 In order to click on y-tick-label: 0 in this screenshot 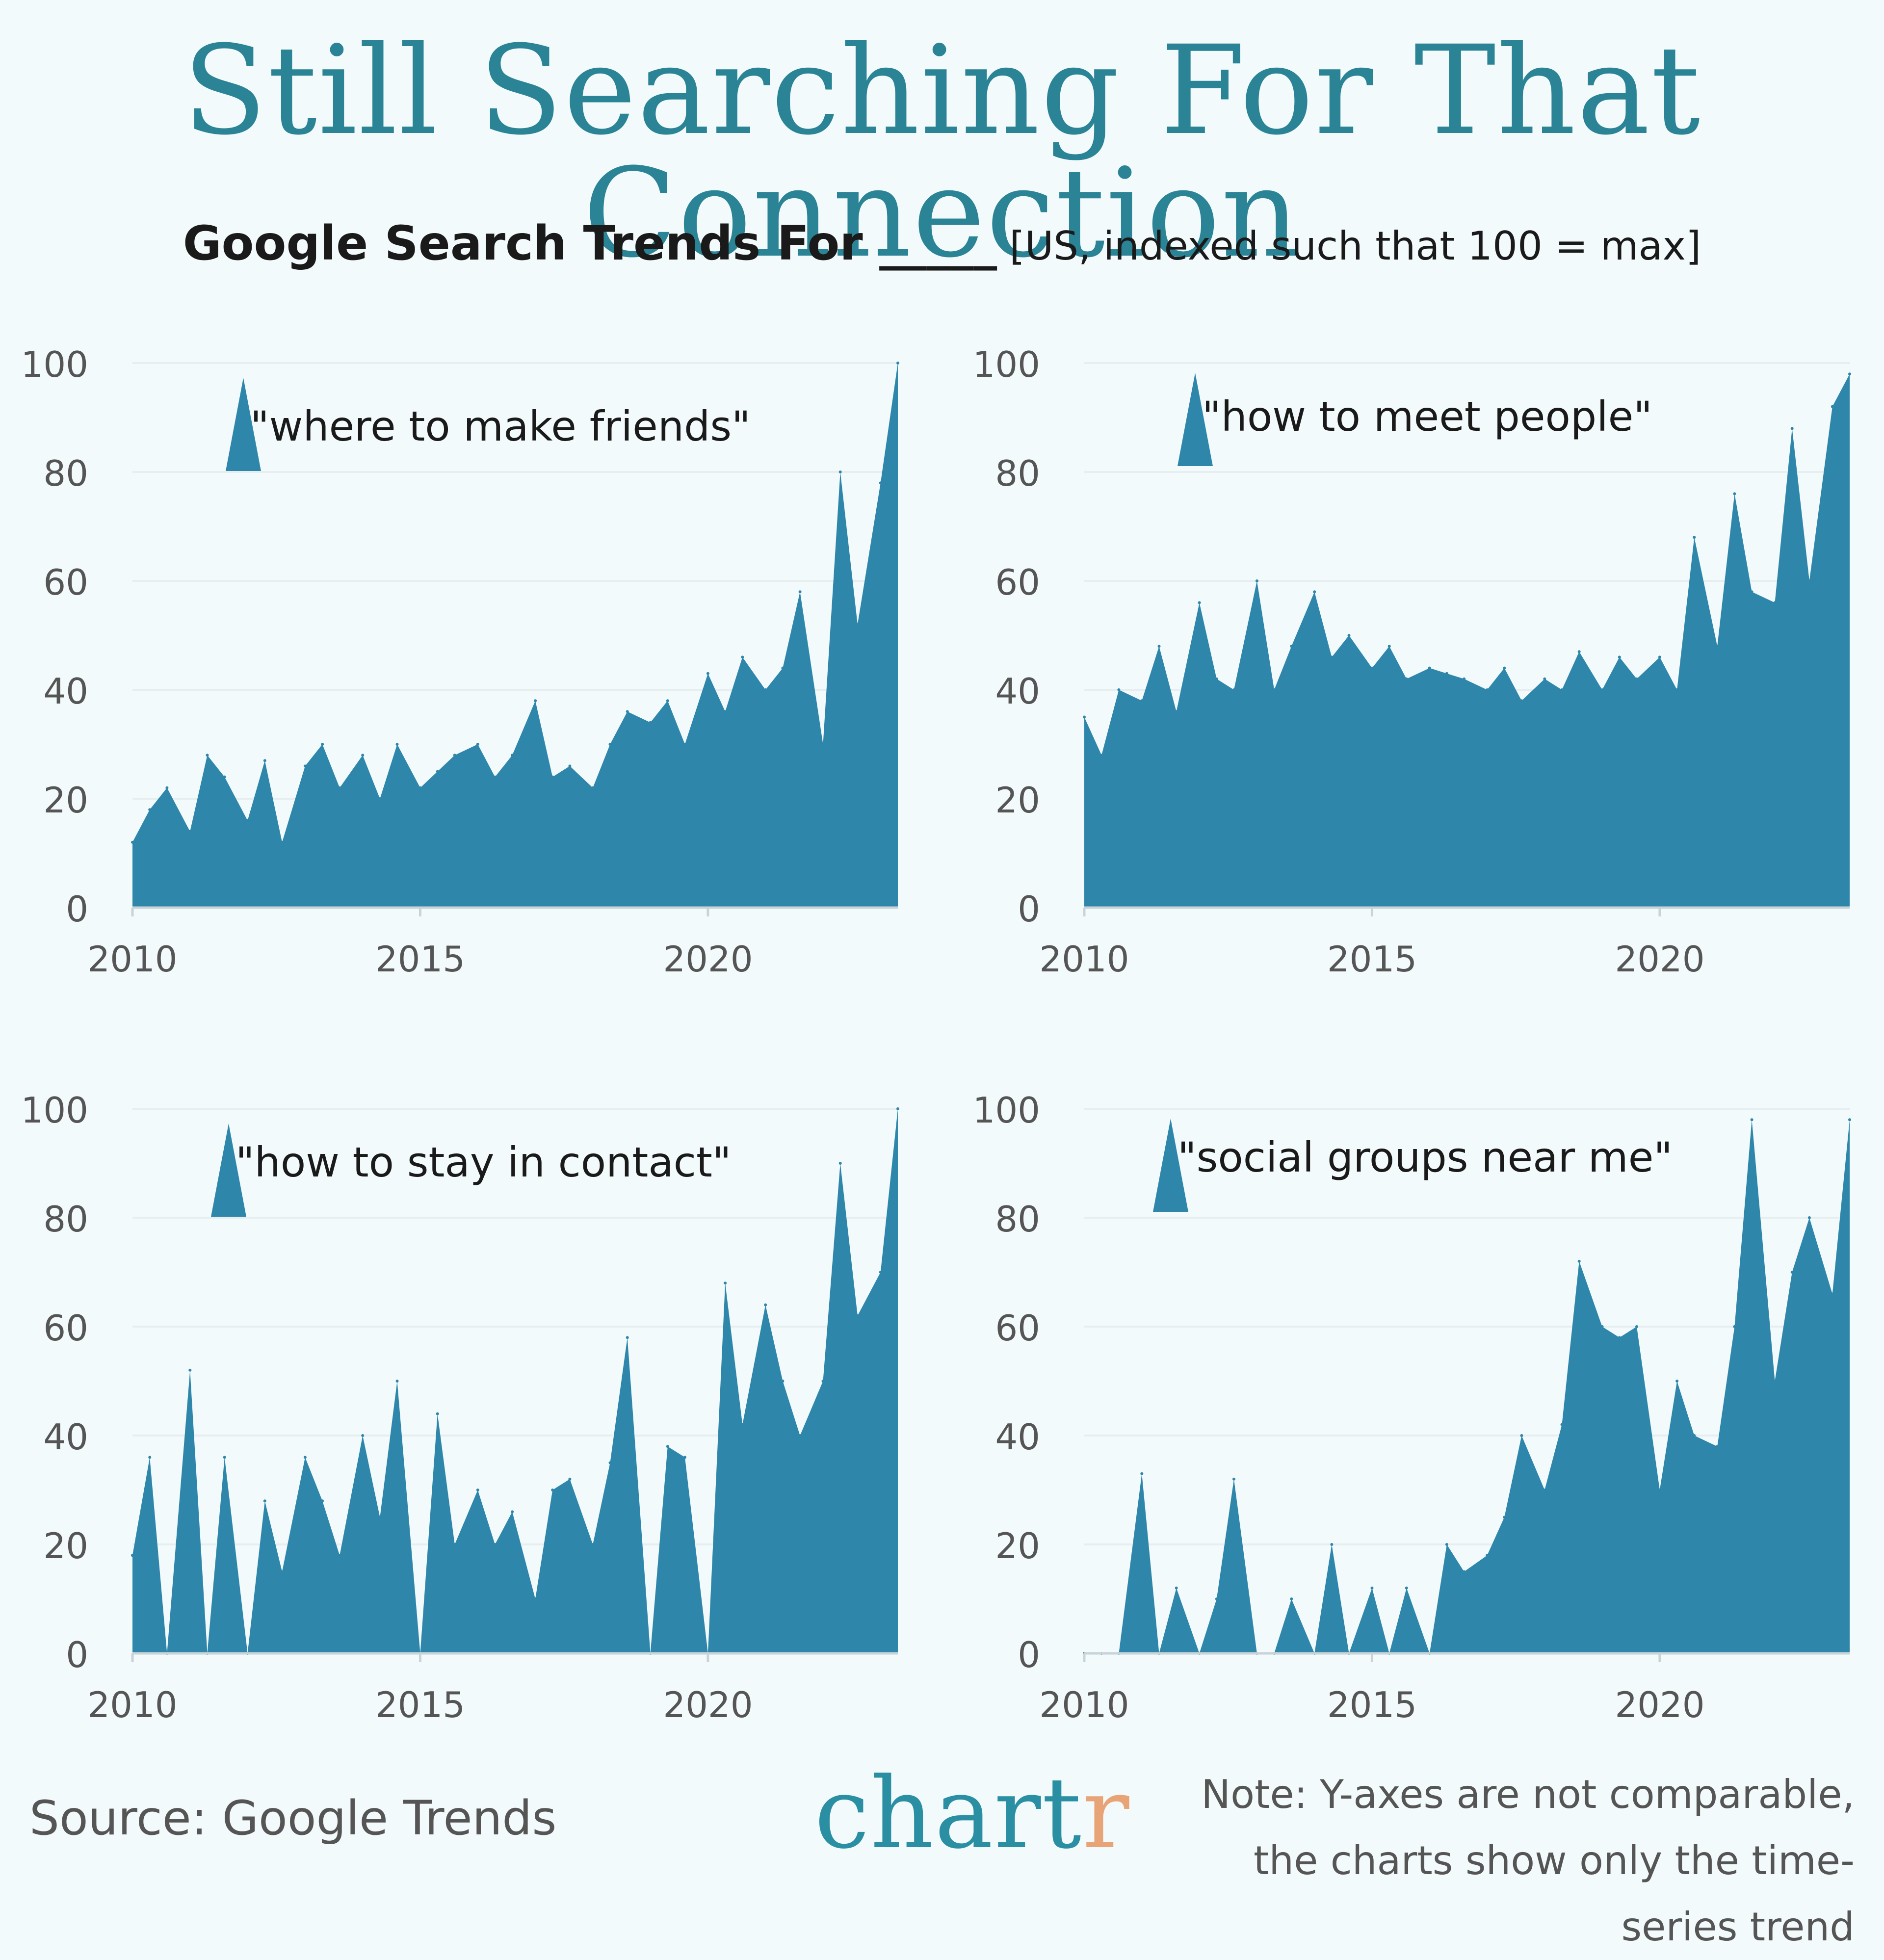, I will do `click(77, 909)`.